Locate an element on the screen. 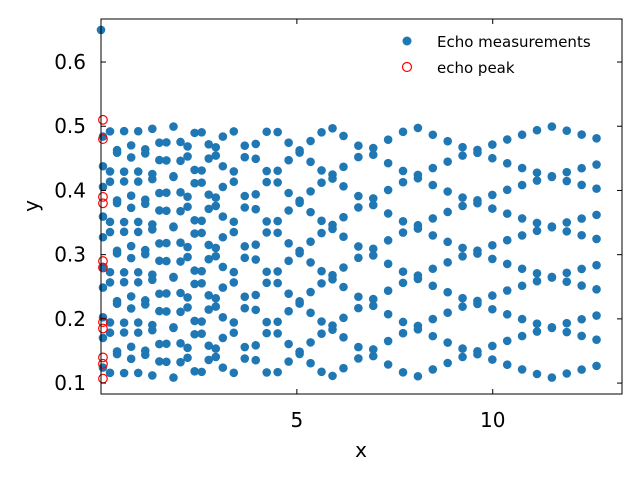 The height and width of the screenshot is (480, 640). x-axis-label: x is located at coordinates (361, 450).